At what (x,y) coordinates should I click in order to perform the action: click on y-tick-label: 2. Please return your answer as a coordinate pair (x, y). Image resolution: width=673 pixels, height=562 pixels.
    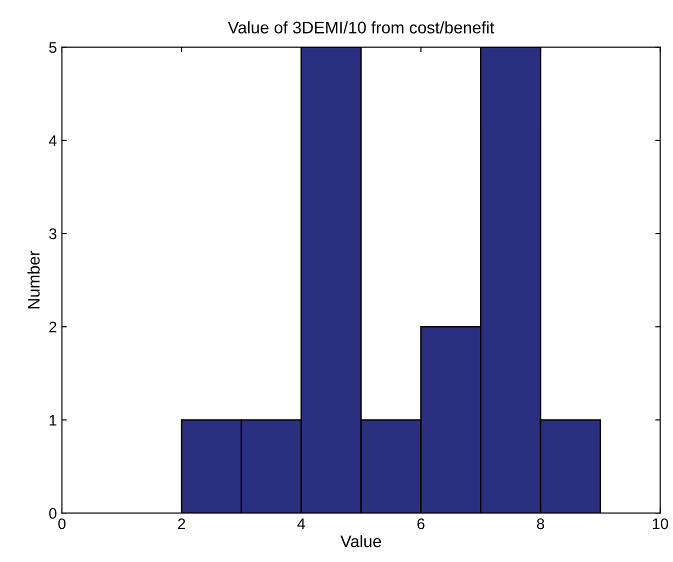
    Looking at the image, I should click on (52, 327).